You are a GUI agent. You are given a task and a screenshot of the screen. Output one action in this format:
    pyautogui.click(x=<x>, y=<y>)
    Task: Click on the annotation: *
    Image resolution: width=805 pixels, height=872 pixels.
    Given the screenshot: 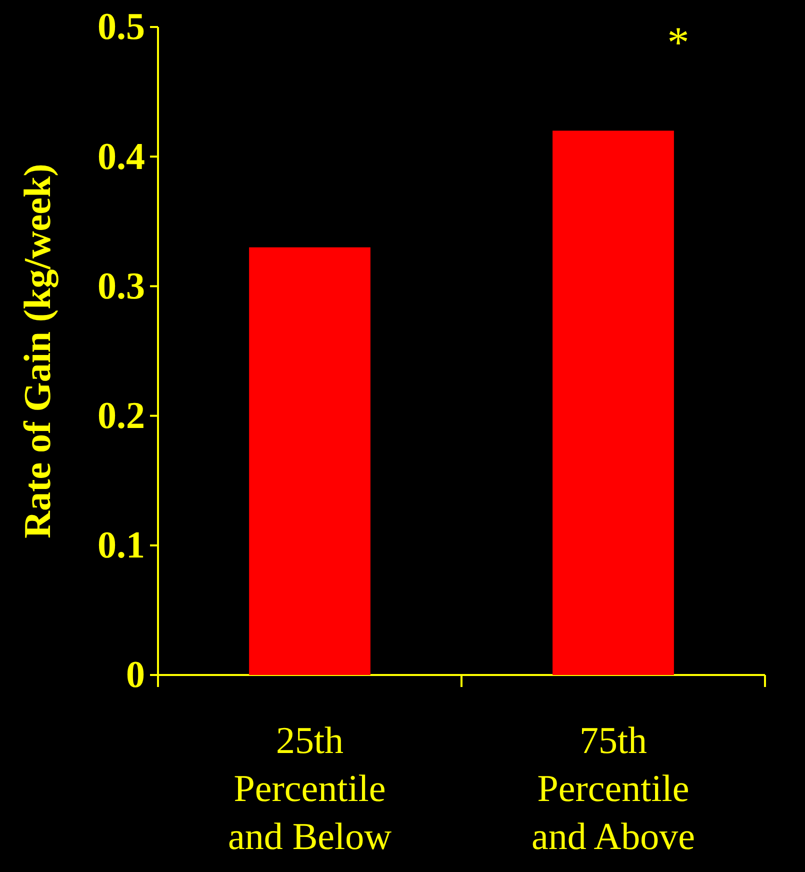 What is the action you would take?
    pyautogui.click(x=678, y=42)
    